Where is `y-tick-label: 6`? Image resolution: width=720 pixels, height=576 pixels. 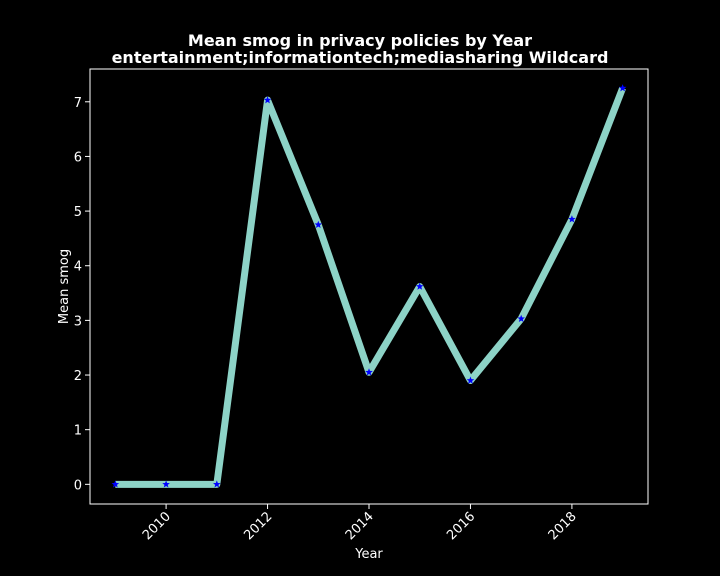 y-tick-label: 6 is located at coordinates (78, 157).